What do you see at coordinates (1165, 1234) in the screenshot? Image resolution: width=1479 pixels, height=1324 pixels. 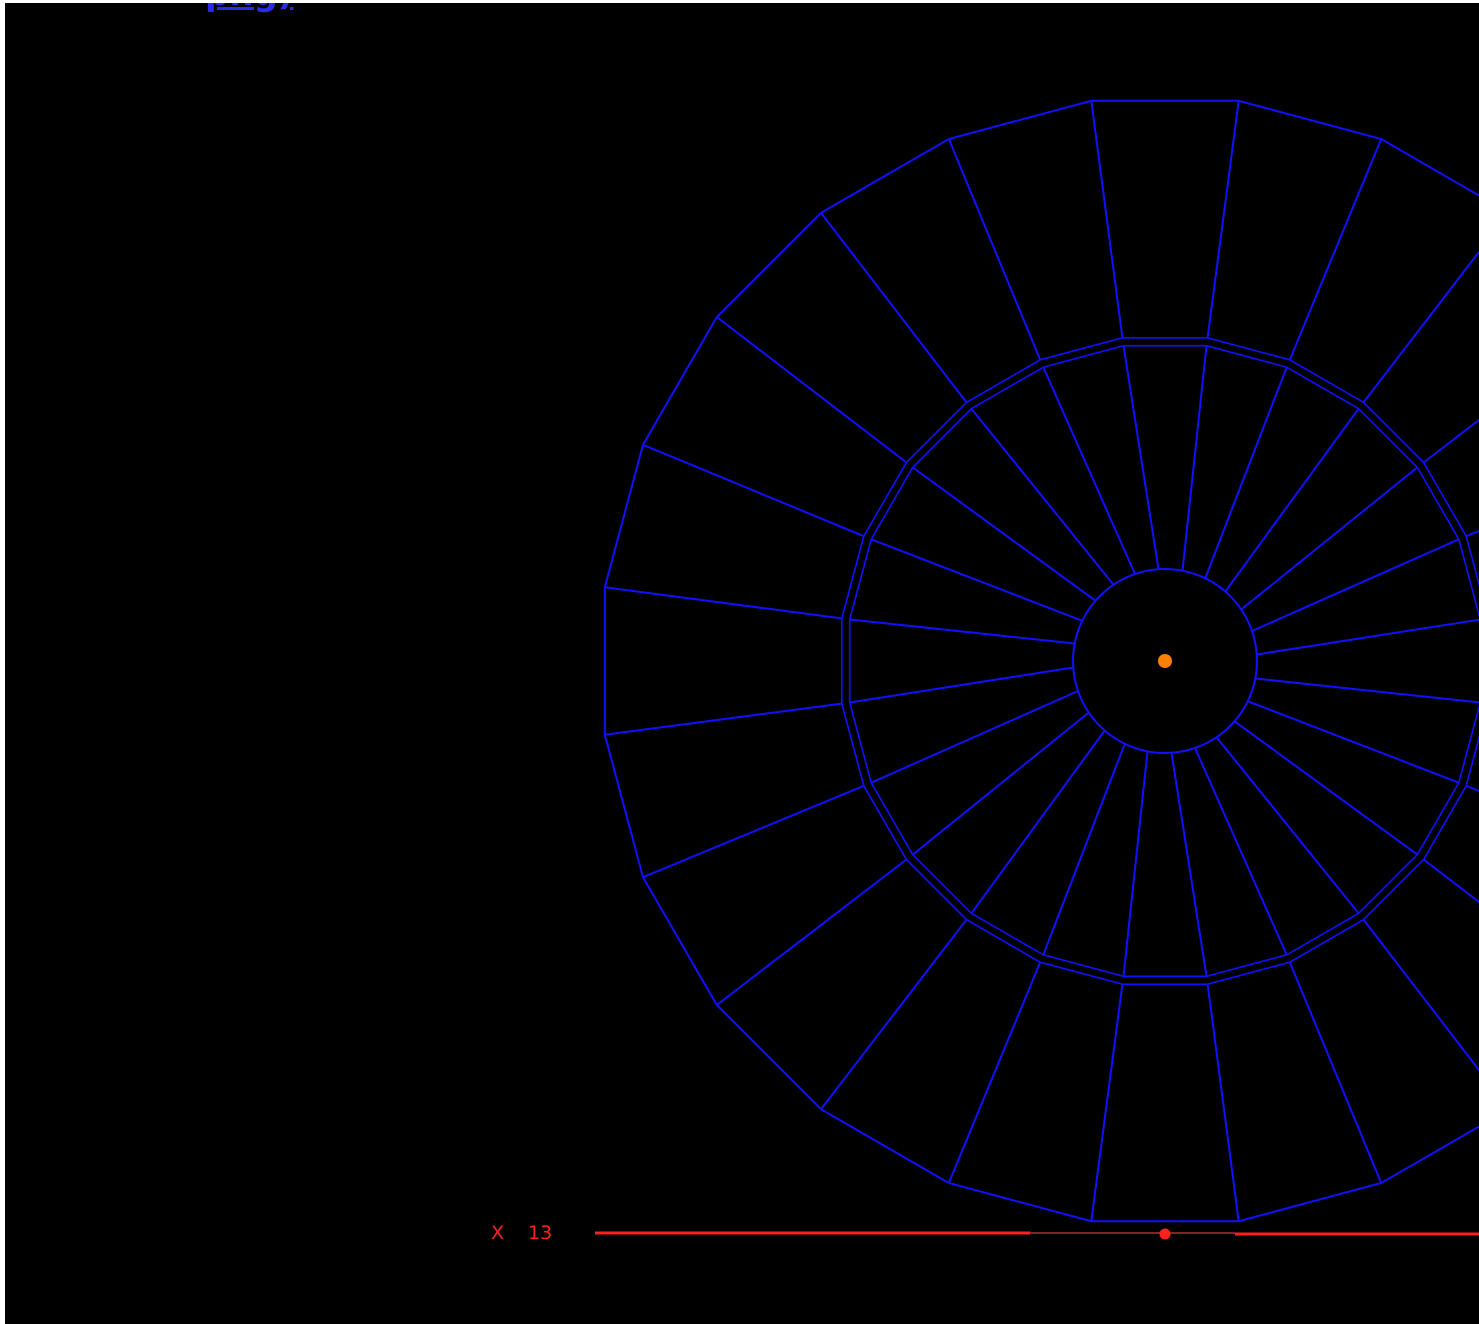 I see `slider-handle` at bounding box center [1165, 1234].